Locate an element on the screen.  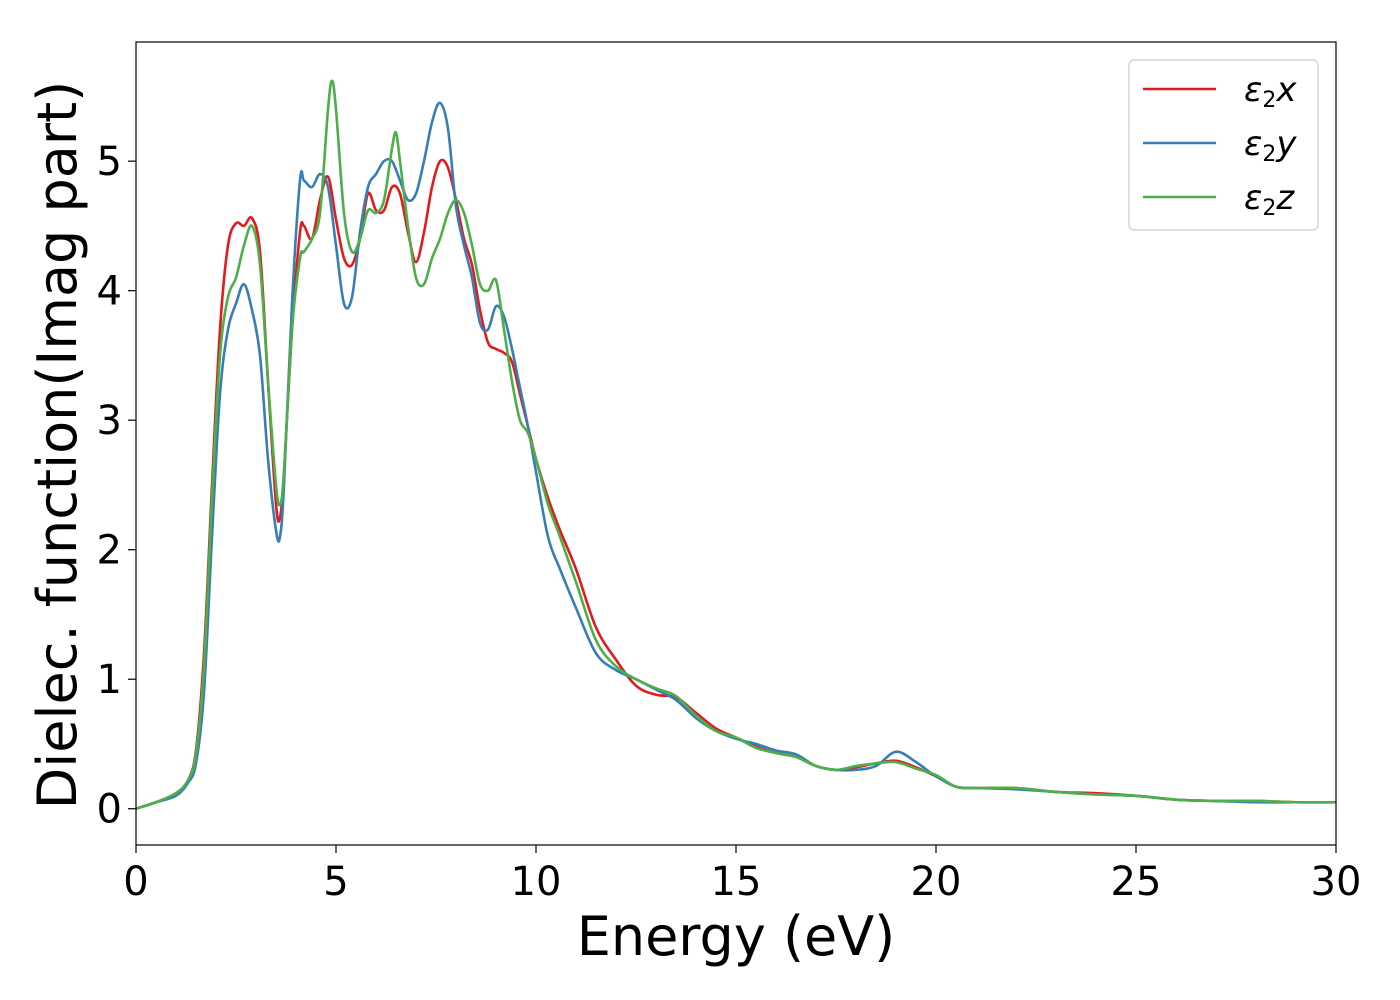
legend: ε2x ε2y ε2z is located at coordinates (1223, 145).